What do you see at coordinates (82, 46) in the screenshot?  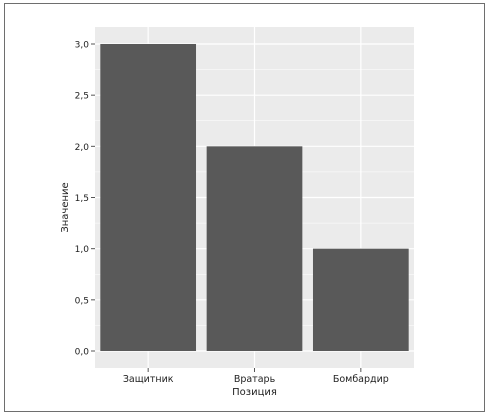 I see `y-tick-label: 3,0` at bounding box center [82, 46].